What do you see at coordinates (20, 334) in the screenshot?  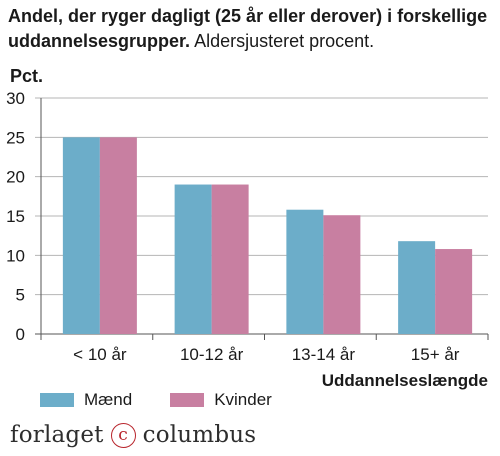 I see `y-tick-label: 0` at bounding box center [20, 334].